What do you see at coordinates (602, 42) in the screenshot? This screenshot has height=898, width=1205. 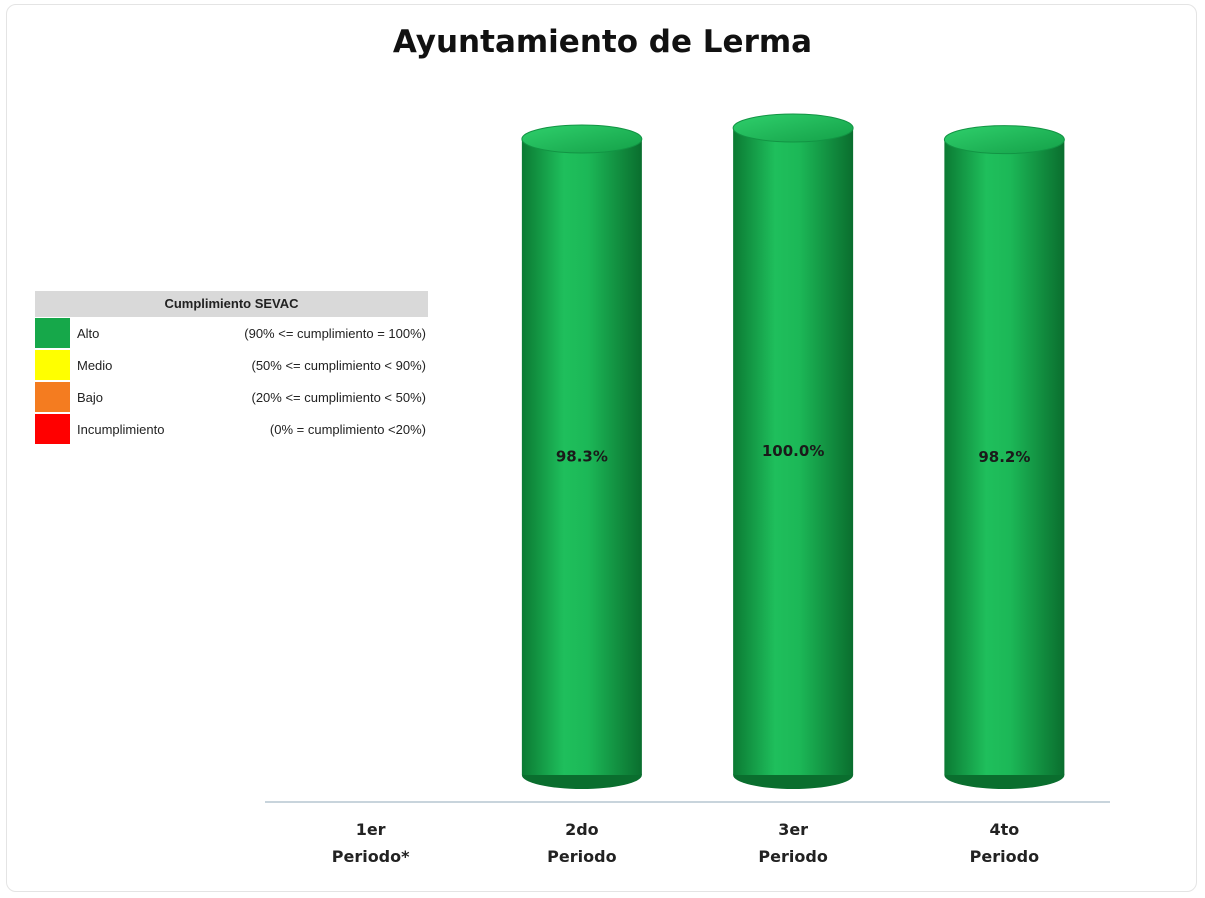 I see `chart-title: Ayuntamiento de Lerma` at bounding box center [602, 42].